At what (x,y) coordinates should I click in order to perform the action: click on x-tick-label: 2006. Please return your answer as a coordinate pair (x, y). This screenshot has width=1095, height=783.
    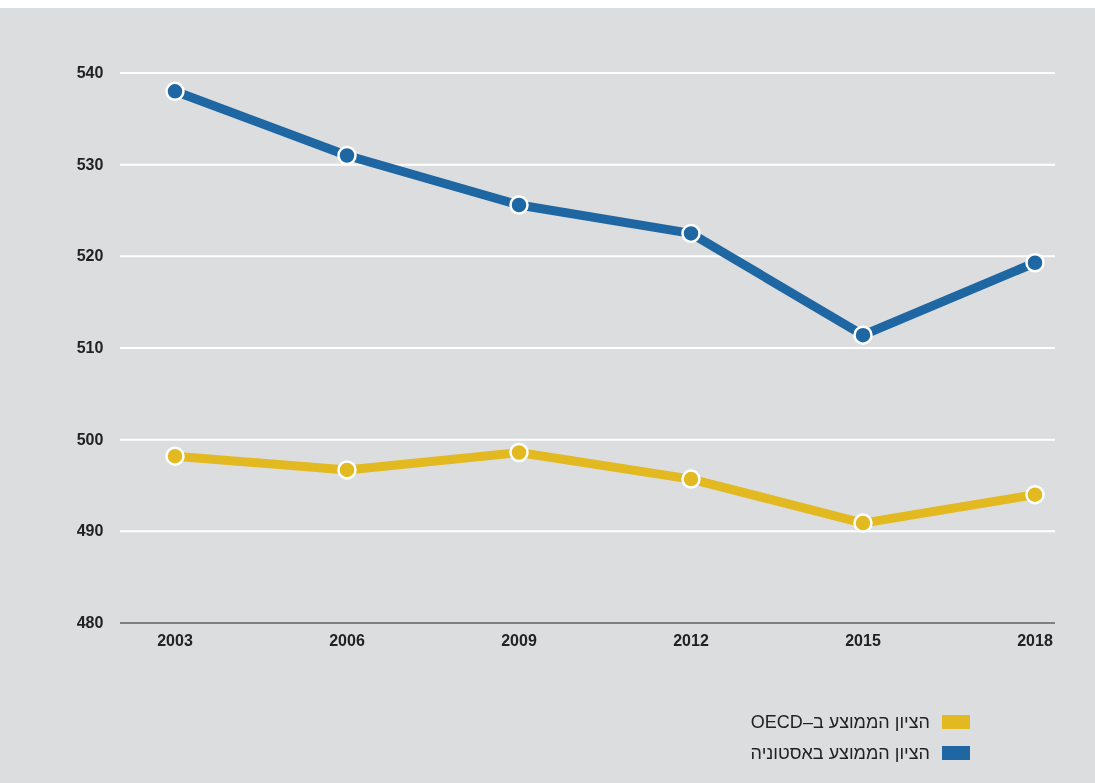
    Looking at the image, I should click on (347, 640).